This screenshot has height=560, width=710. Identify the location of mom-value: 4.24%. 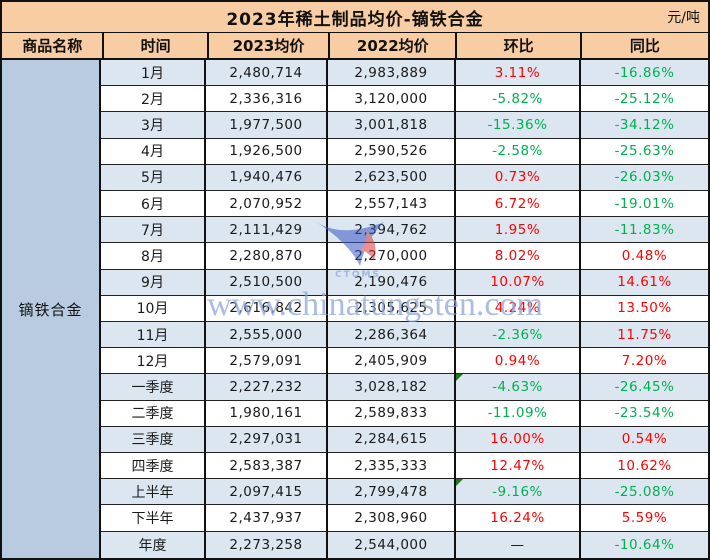
(518, 309).